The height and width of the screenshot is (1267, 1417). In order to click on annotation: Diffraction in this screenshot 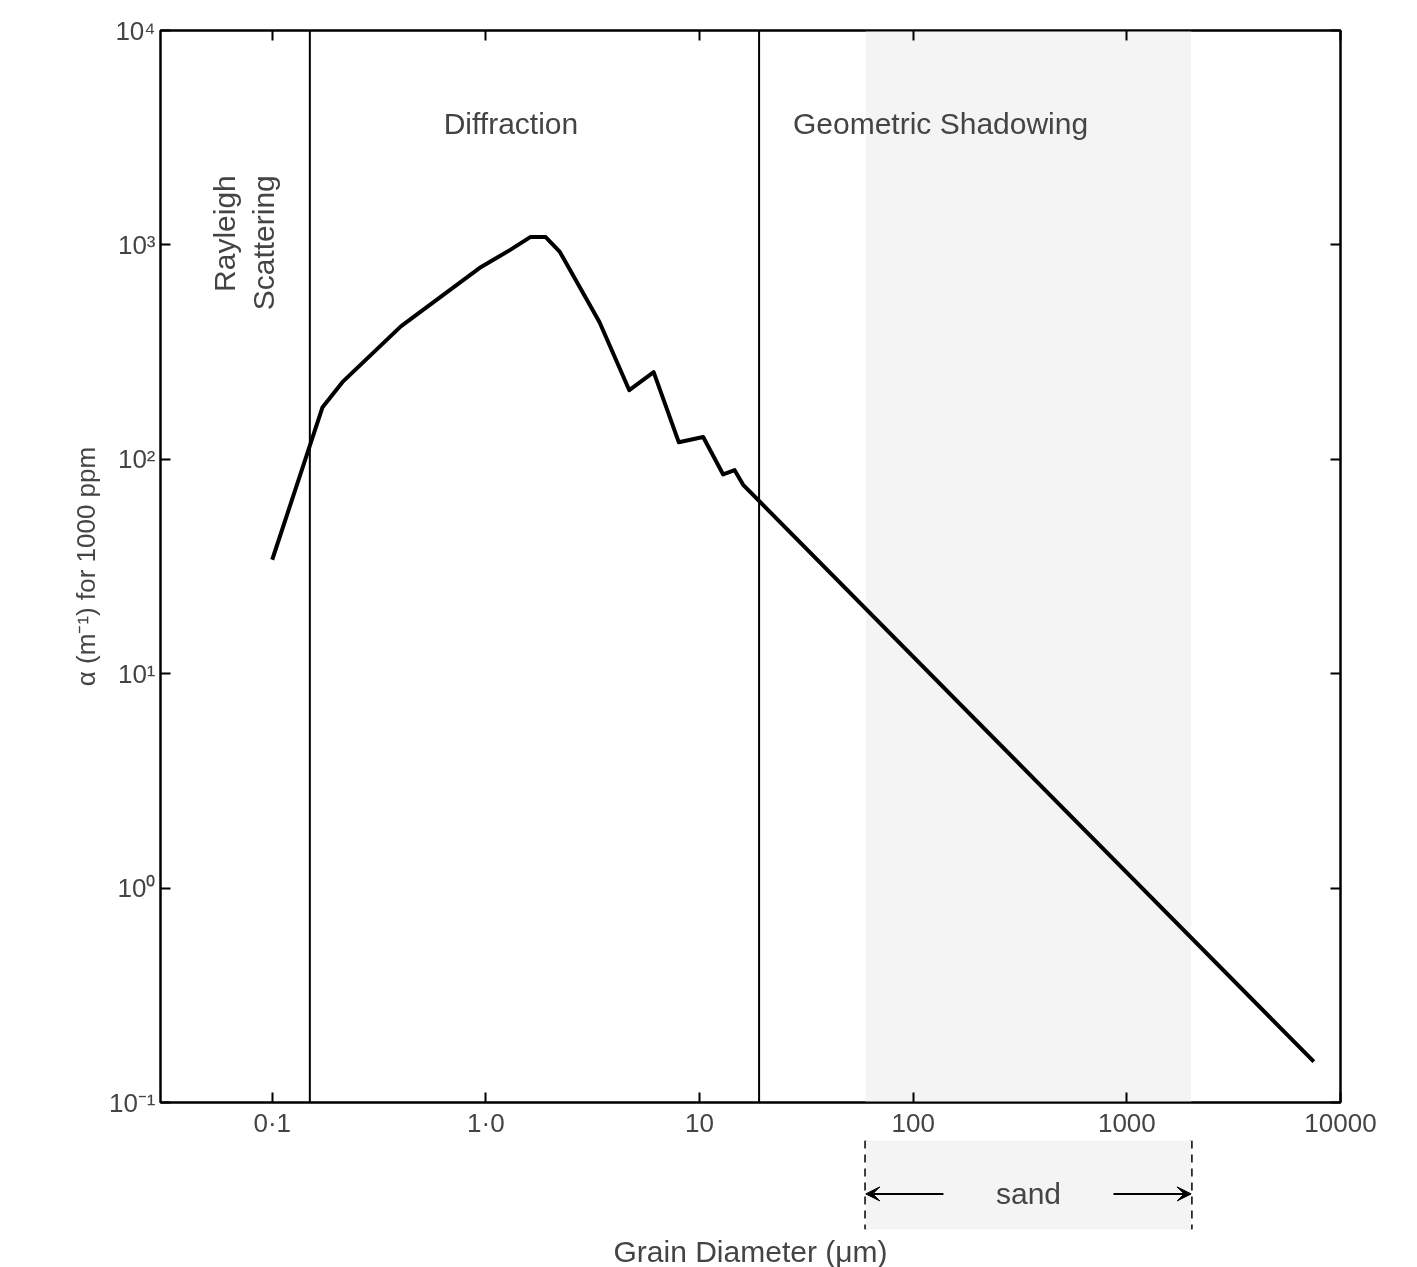, I will do `click(511, 124)`.